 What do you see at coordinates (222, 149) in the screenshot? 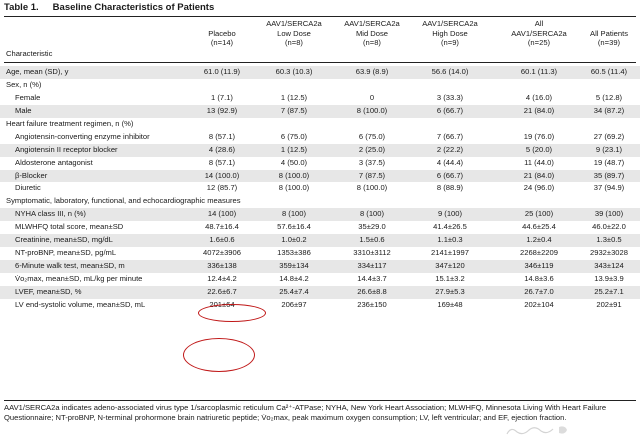
I see `table-cell: 4 (28.6)` at bounding box center [222, 149].